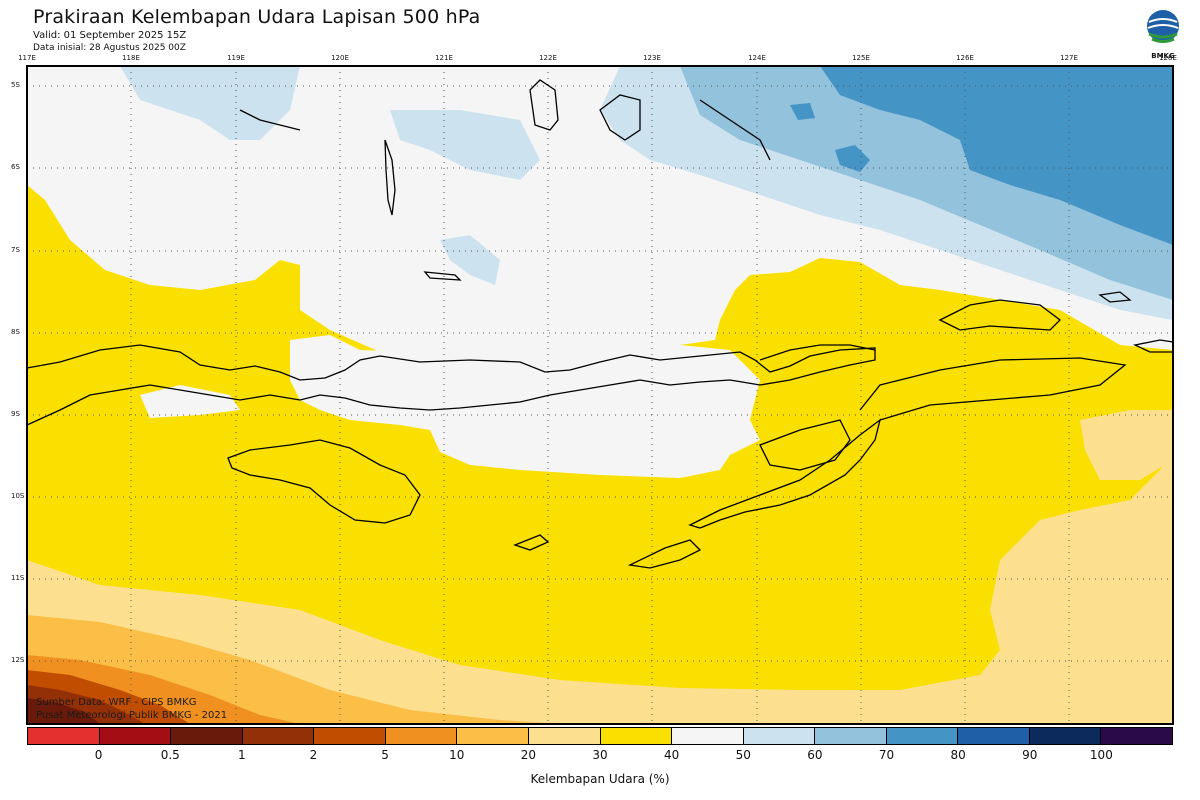  I want to click on humidity-50-60-center, so click(465, 145).